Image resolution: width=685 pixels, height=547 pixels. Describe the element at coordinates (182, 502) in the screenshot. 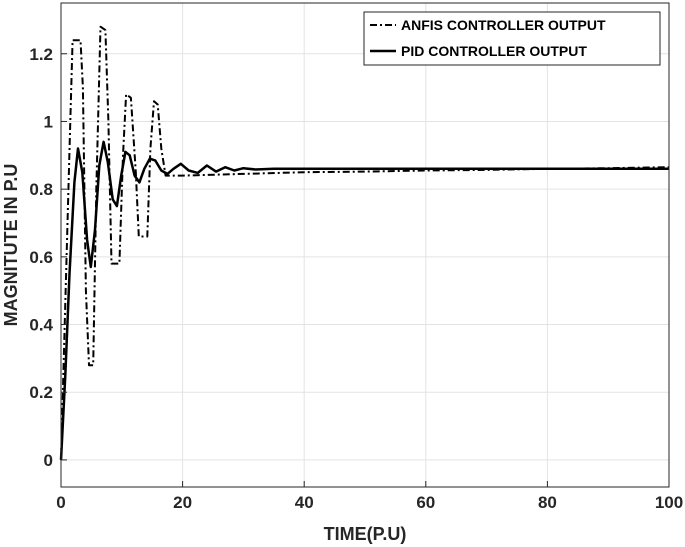

I see `x-tick-label: 20` at that location.